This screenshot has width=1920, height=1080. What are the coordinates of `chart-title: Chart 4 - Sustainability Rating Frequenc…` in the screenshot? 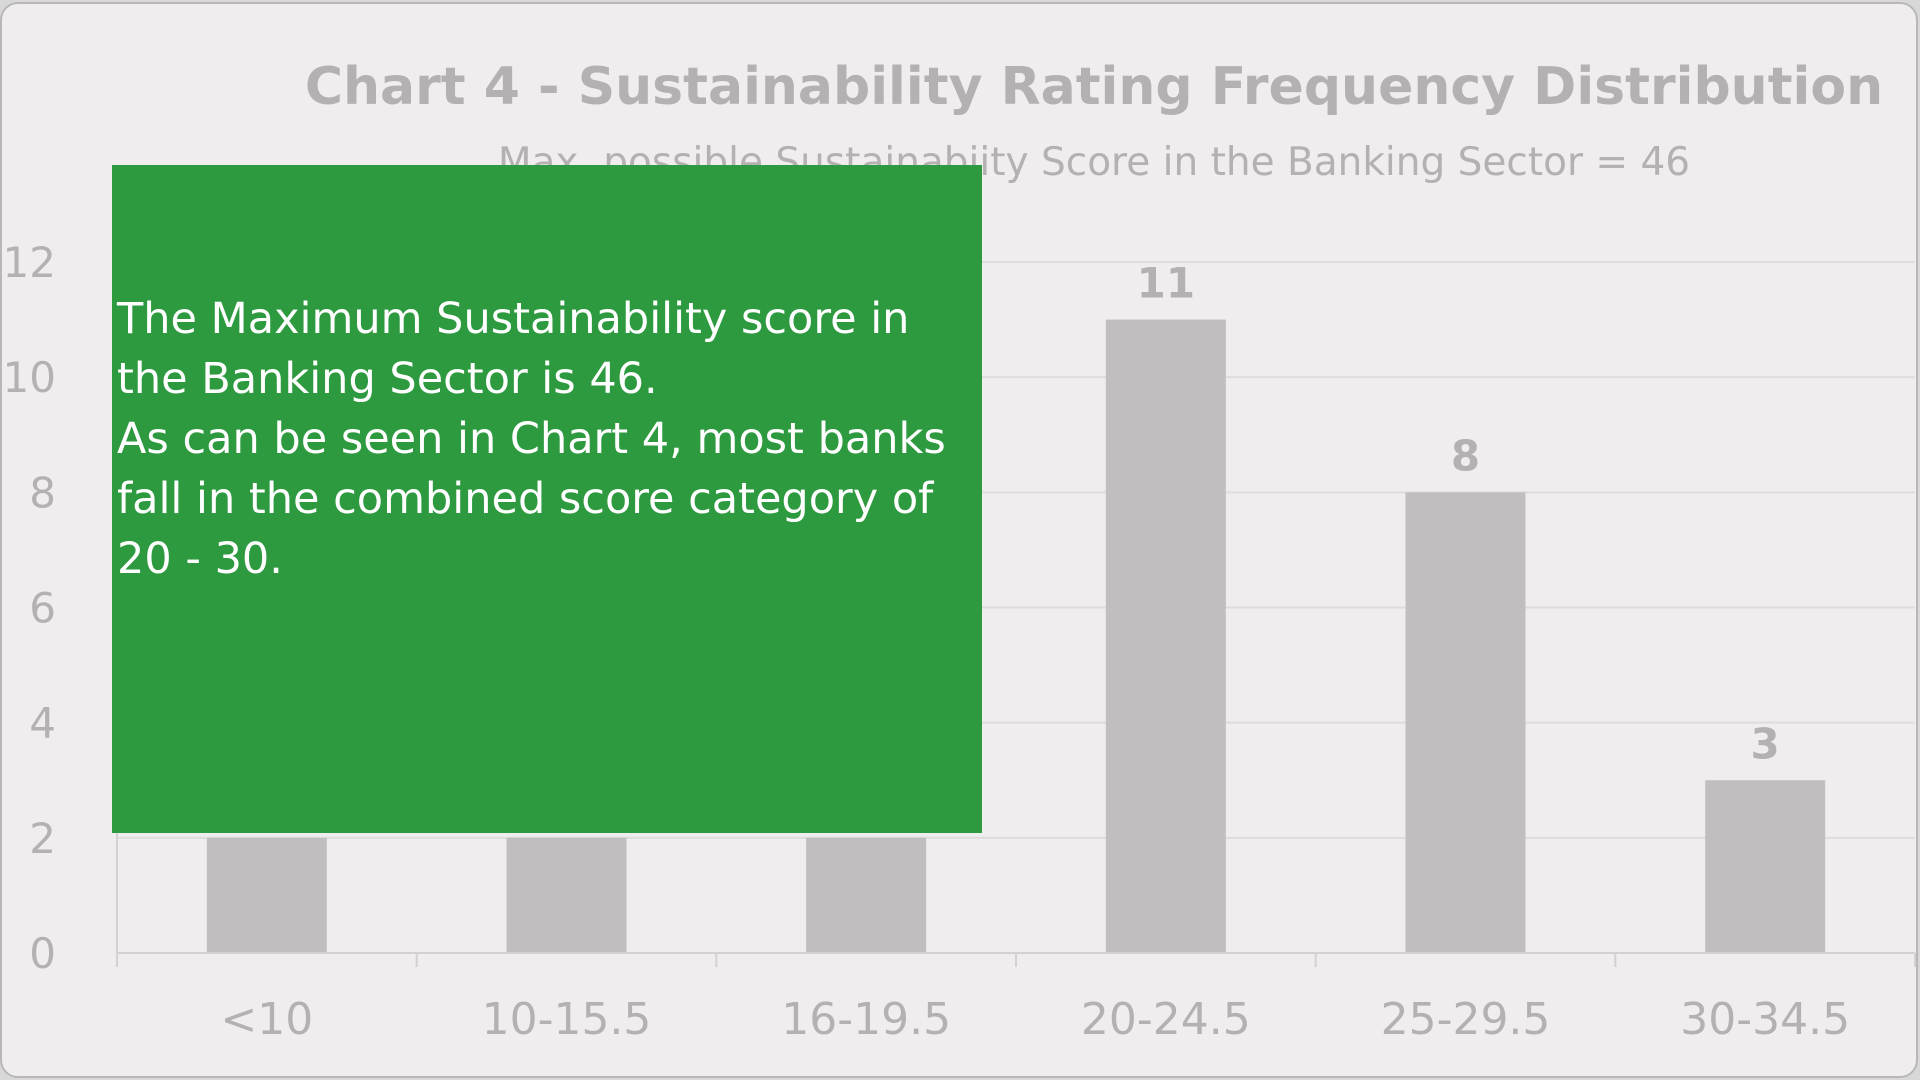 It's located at (1094, 87).